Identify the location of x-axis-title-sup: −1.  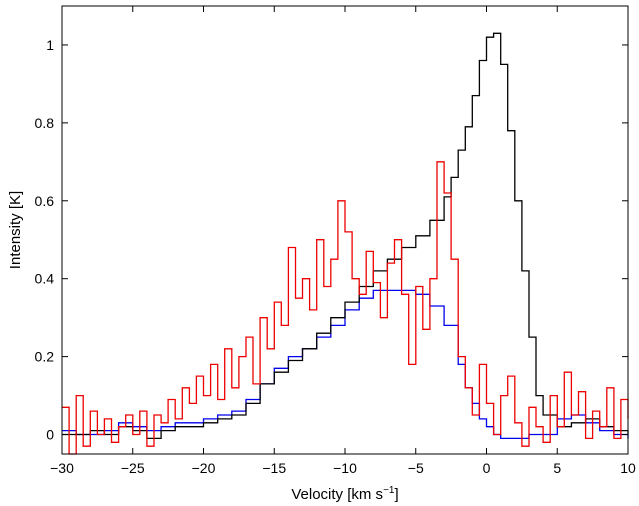
(389, 490).